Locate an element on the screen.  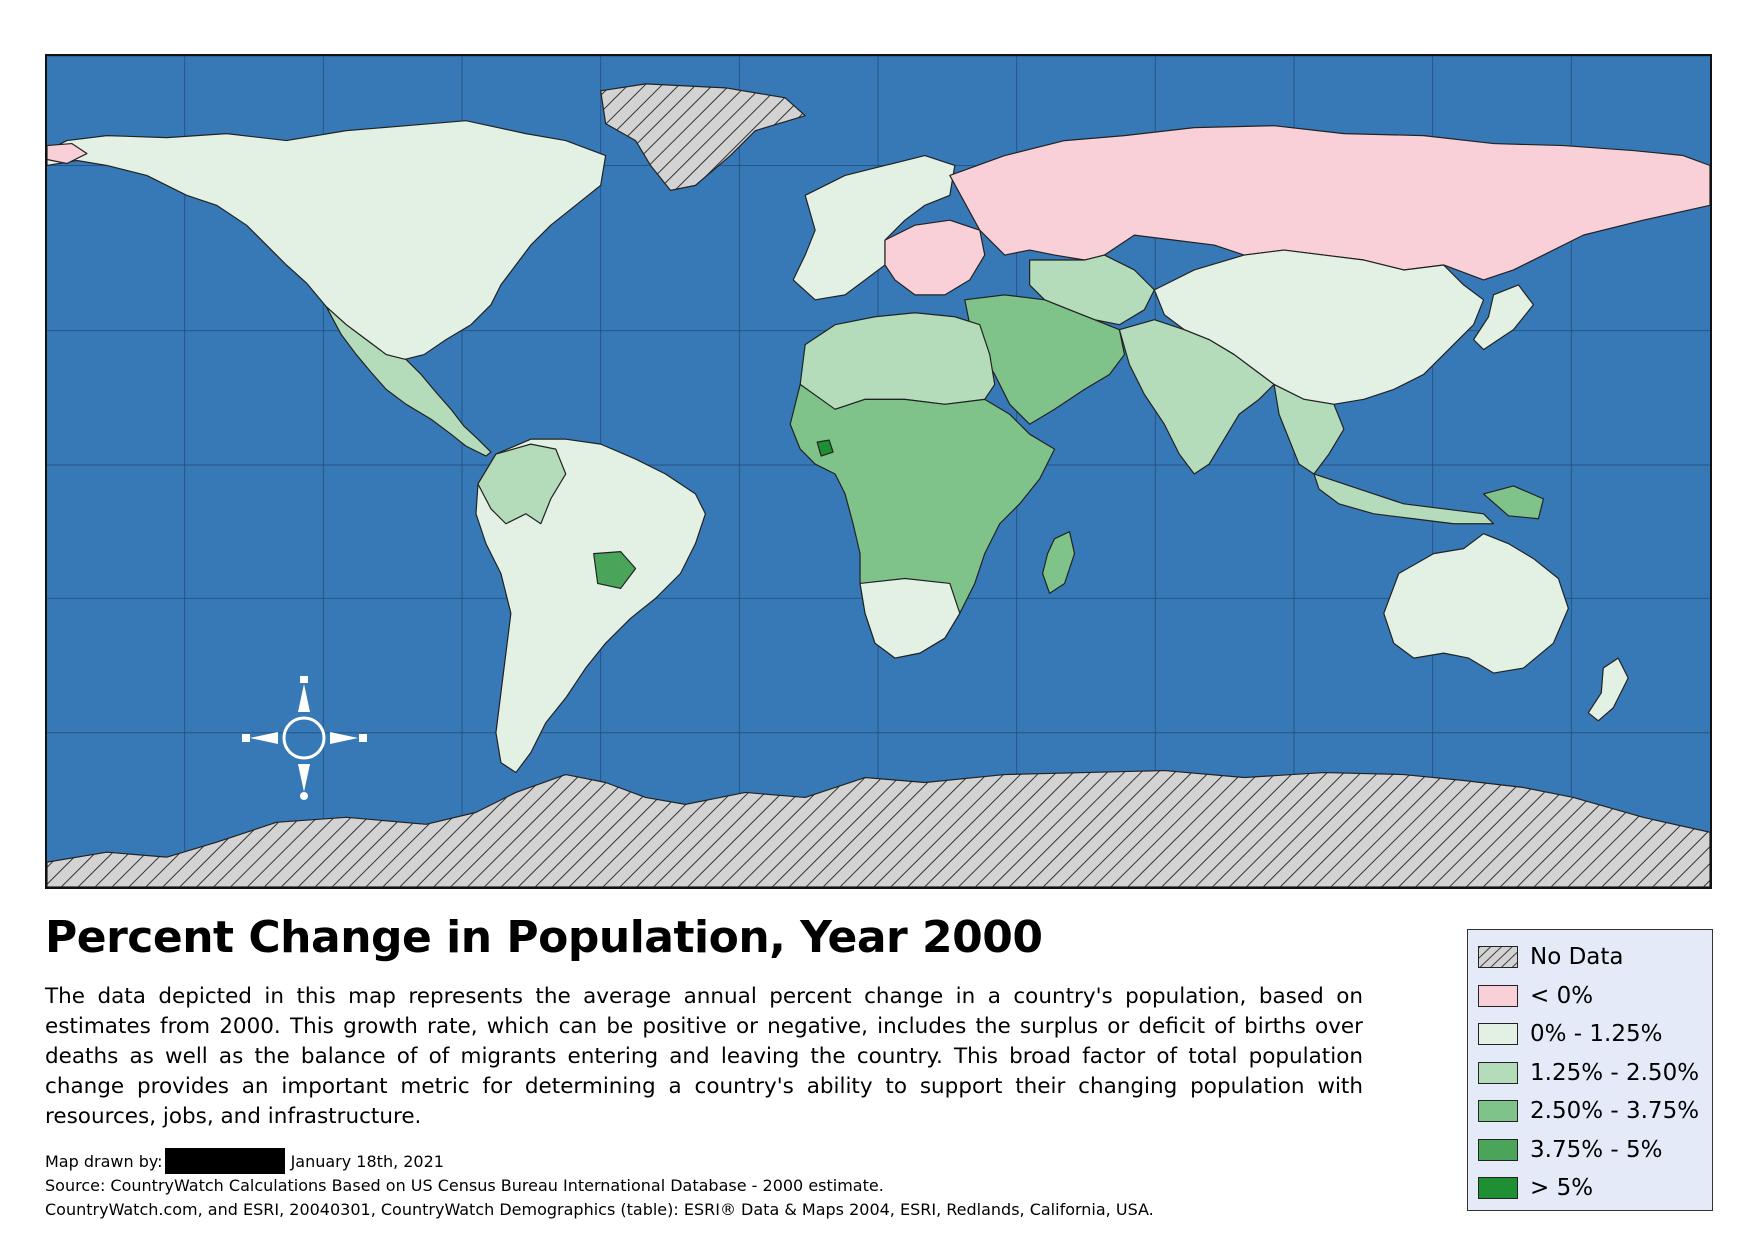
north-africa is located at coordinates (897, 361).